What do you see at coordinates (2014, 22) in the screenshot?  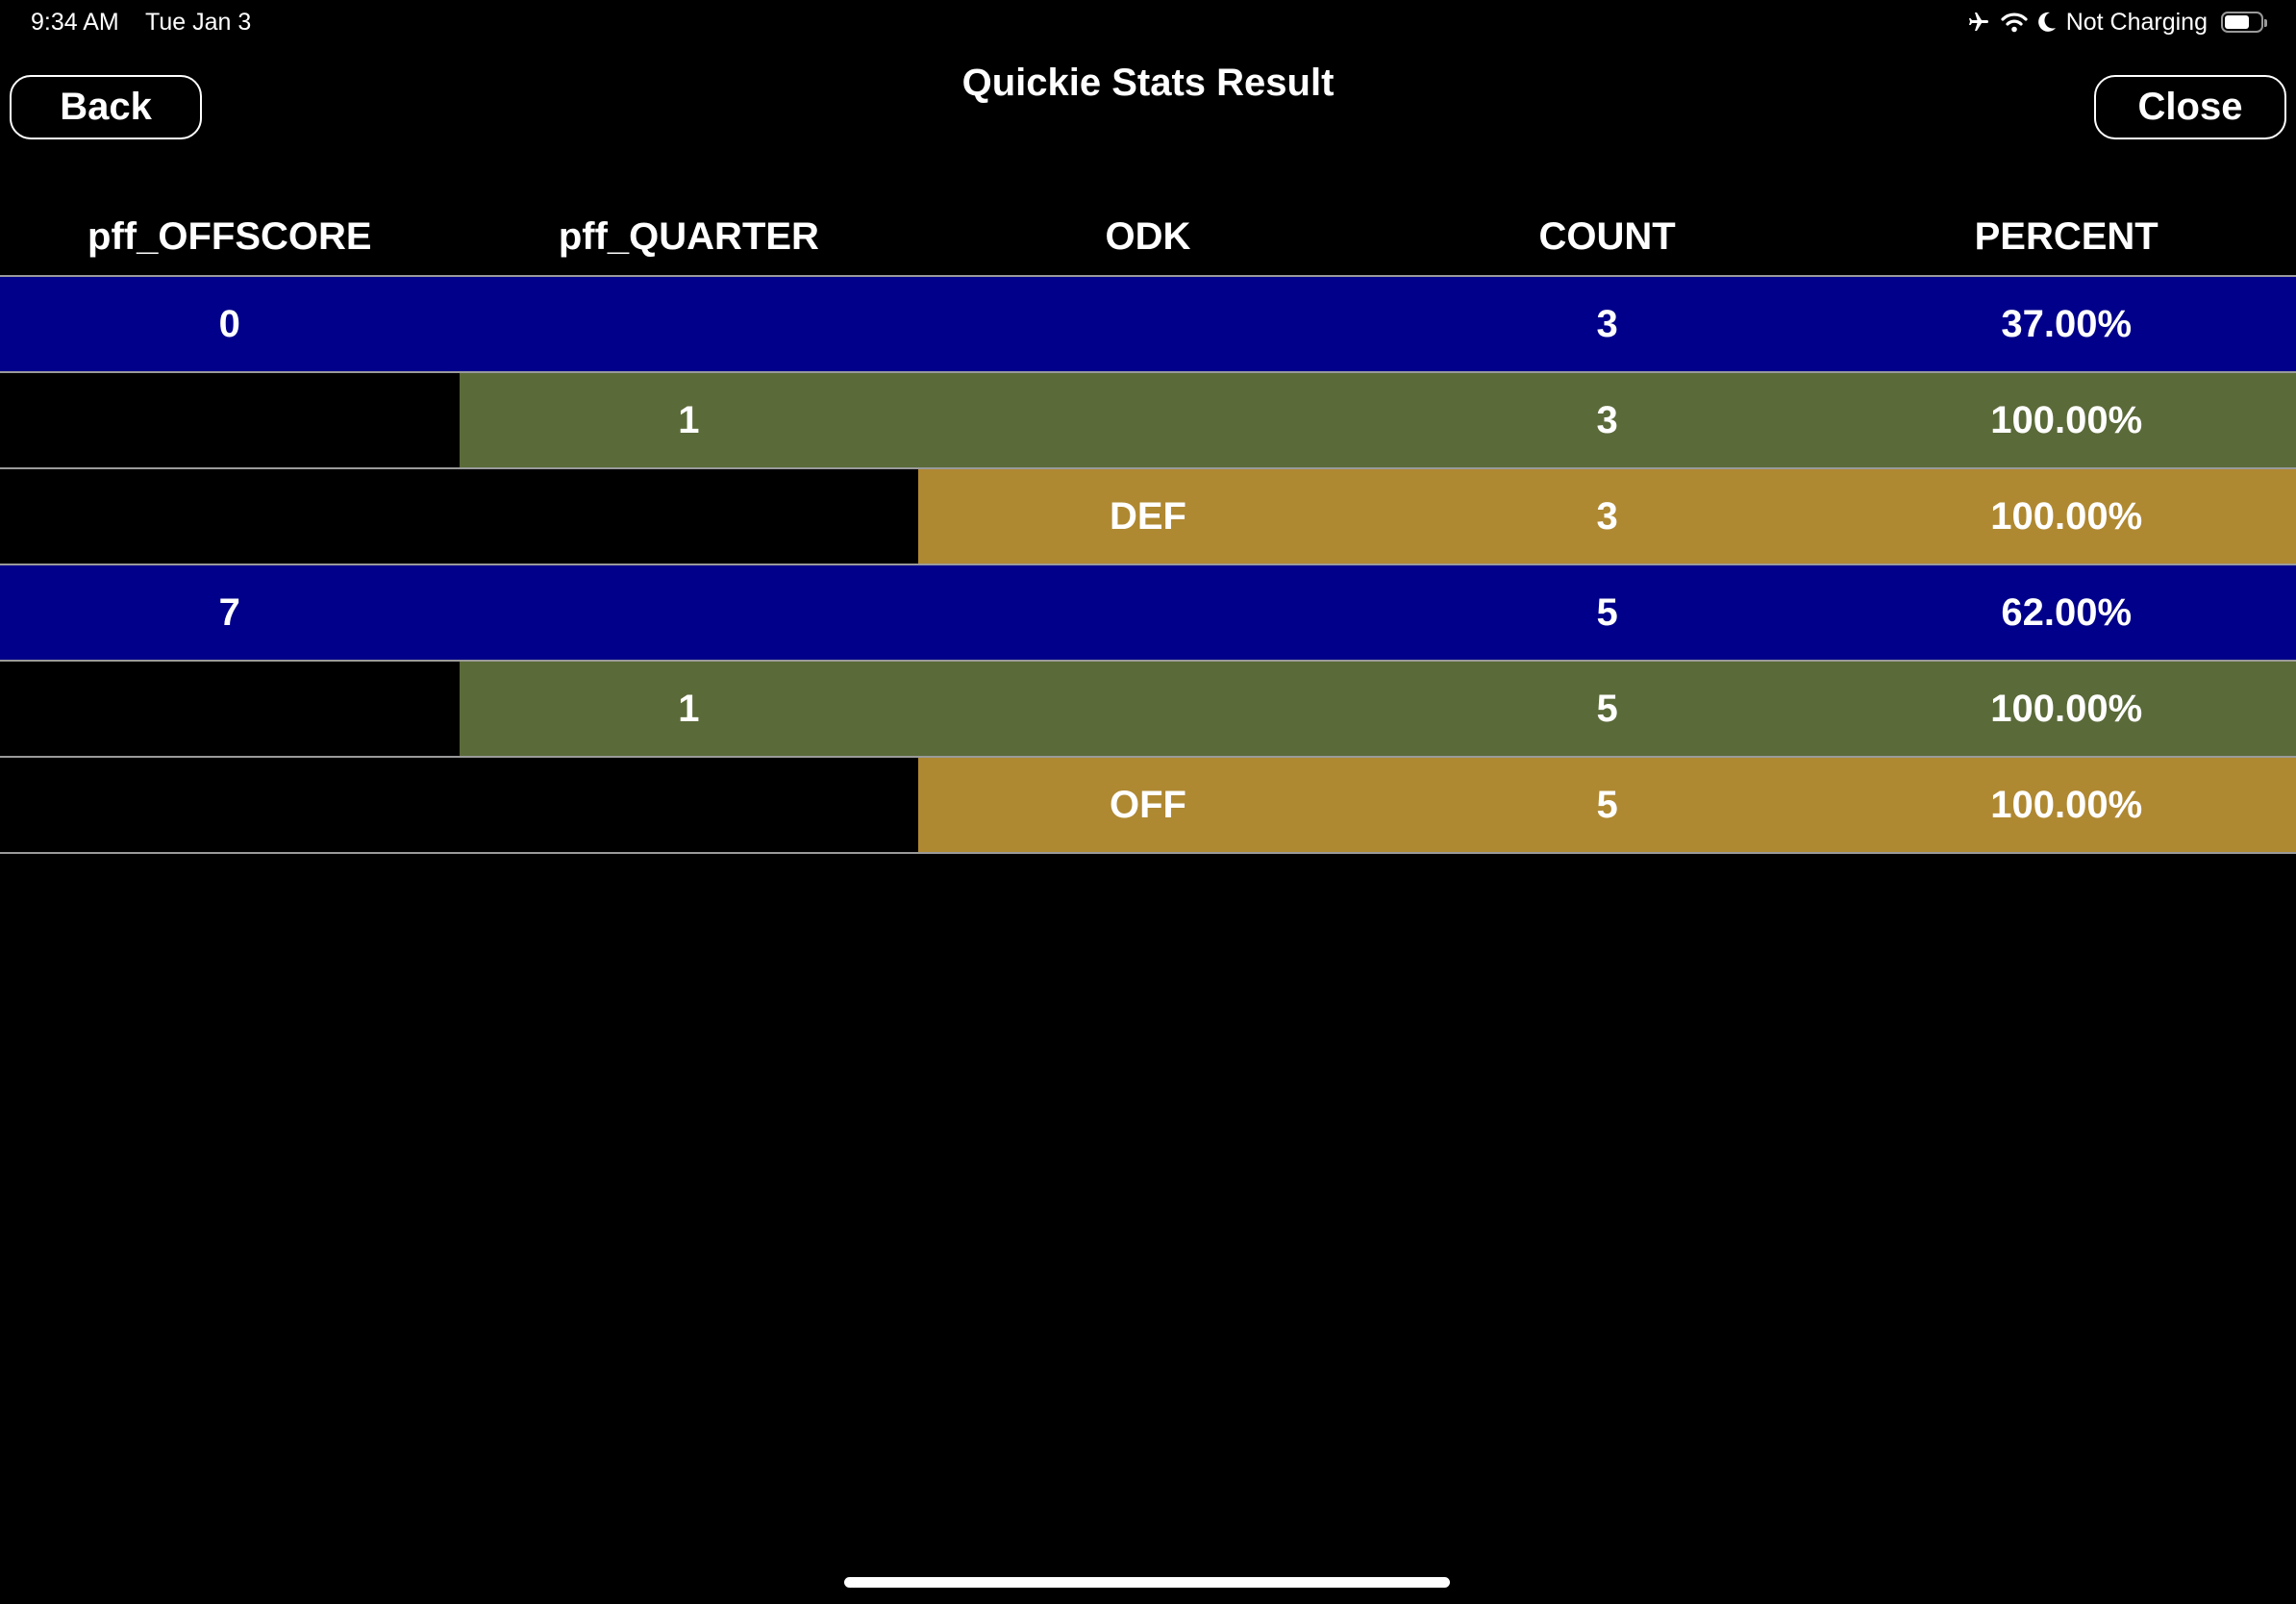 I see `wifi-icon` at bounding box center [2014, 22].